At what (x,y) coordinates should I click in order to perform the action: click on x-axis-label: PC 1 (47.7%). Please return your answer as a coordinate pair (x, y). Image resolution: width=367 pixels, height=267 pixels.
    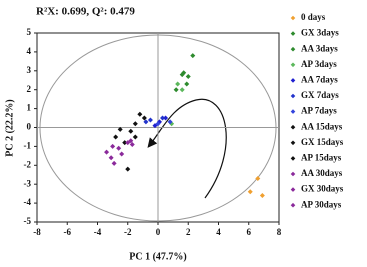
    Looking at the image, I should click on (158, 256).